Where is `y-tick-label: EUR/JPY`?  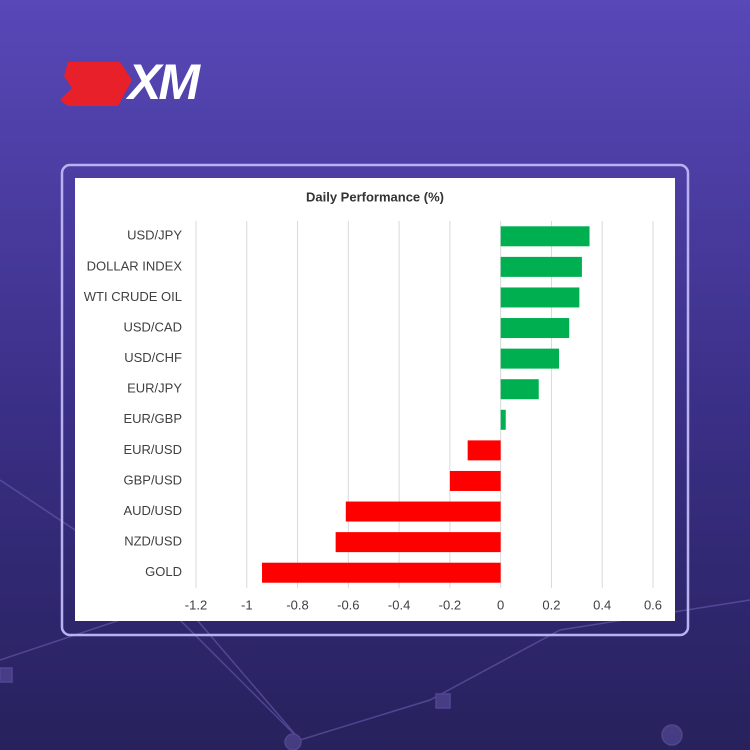 y-tick-label: EUR/JPY is located at coordinates (154, 388).